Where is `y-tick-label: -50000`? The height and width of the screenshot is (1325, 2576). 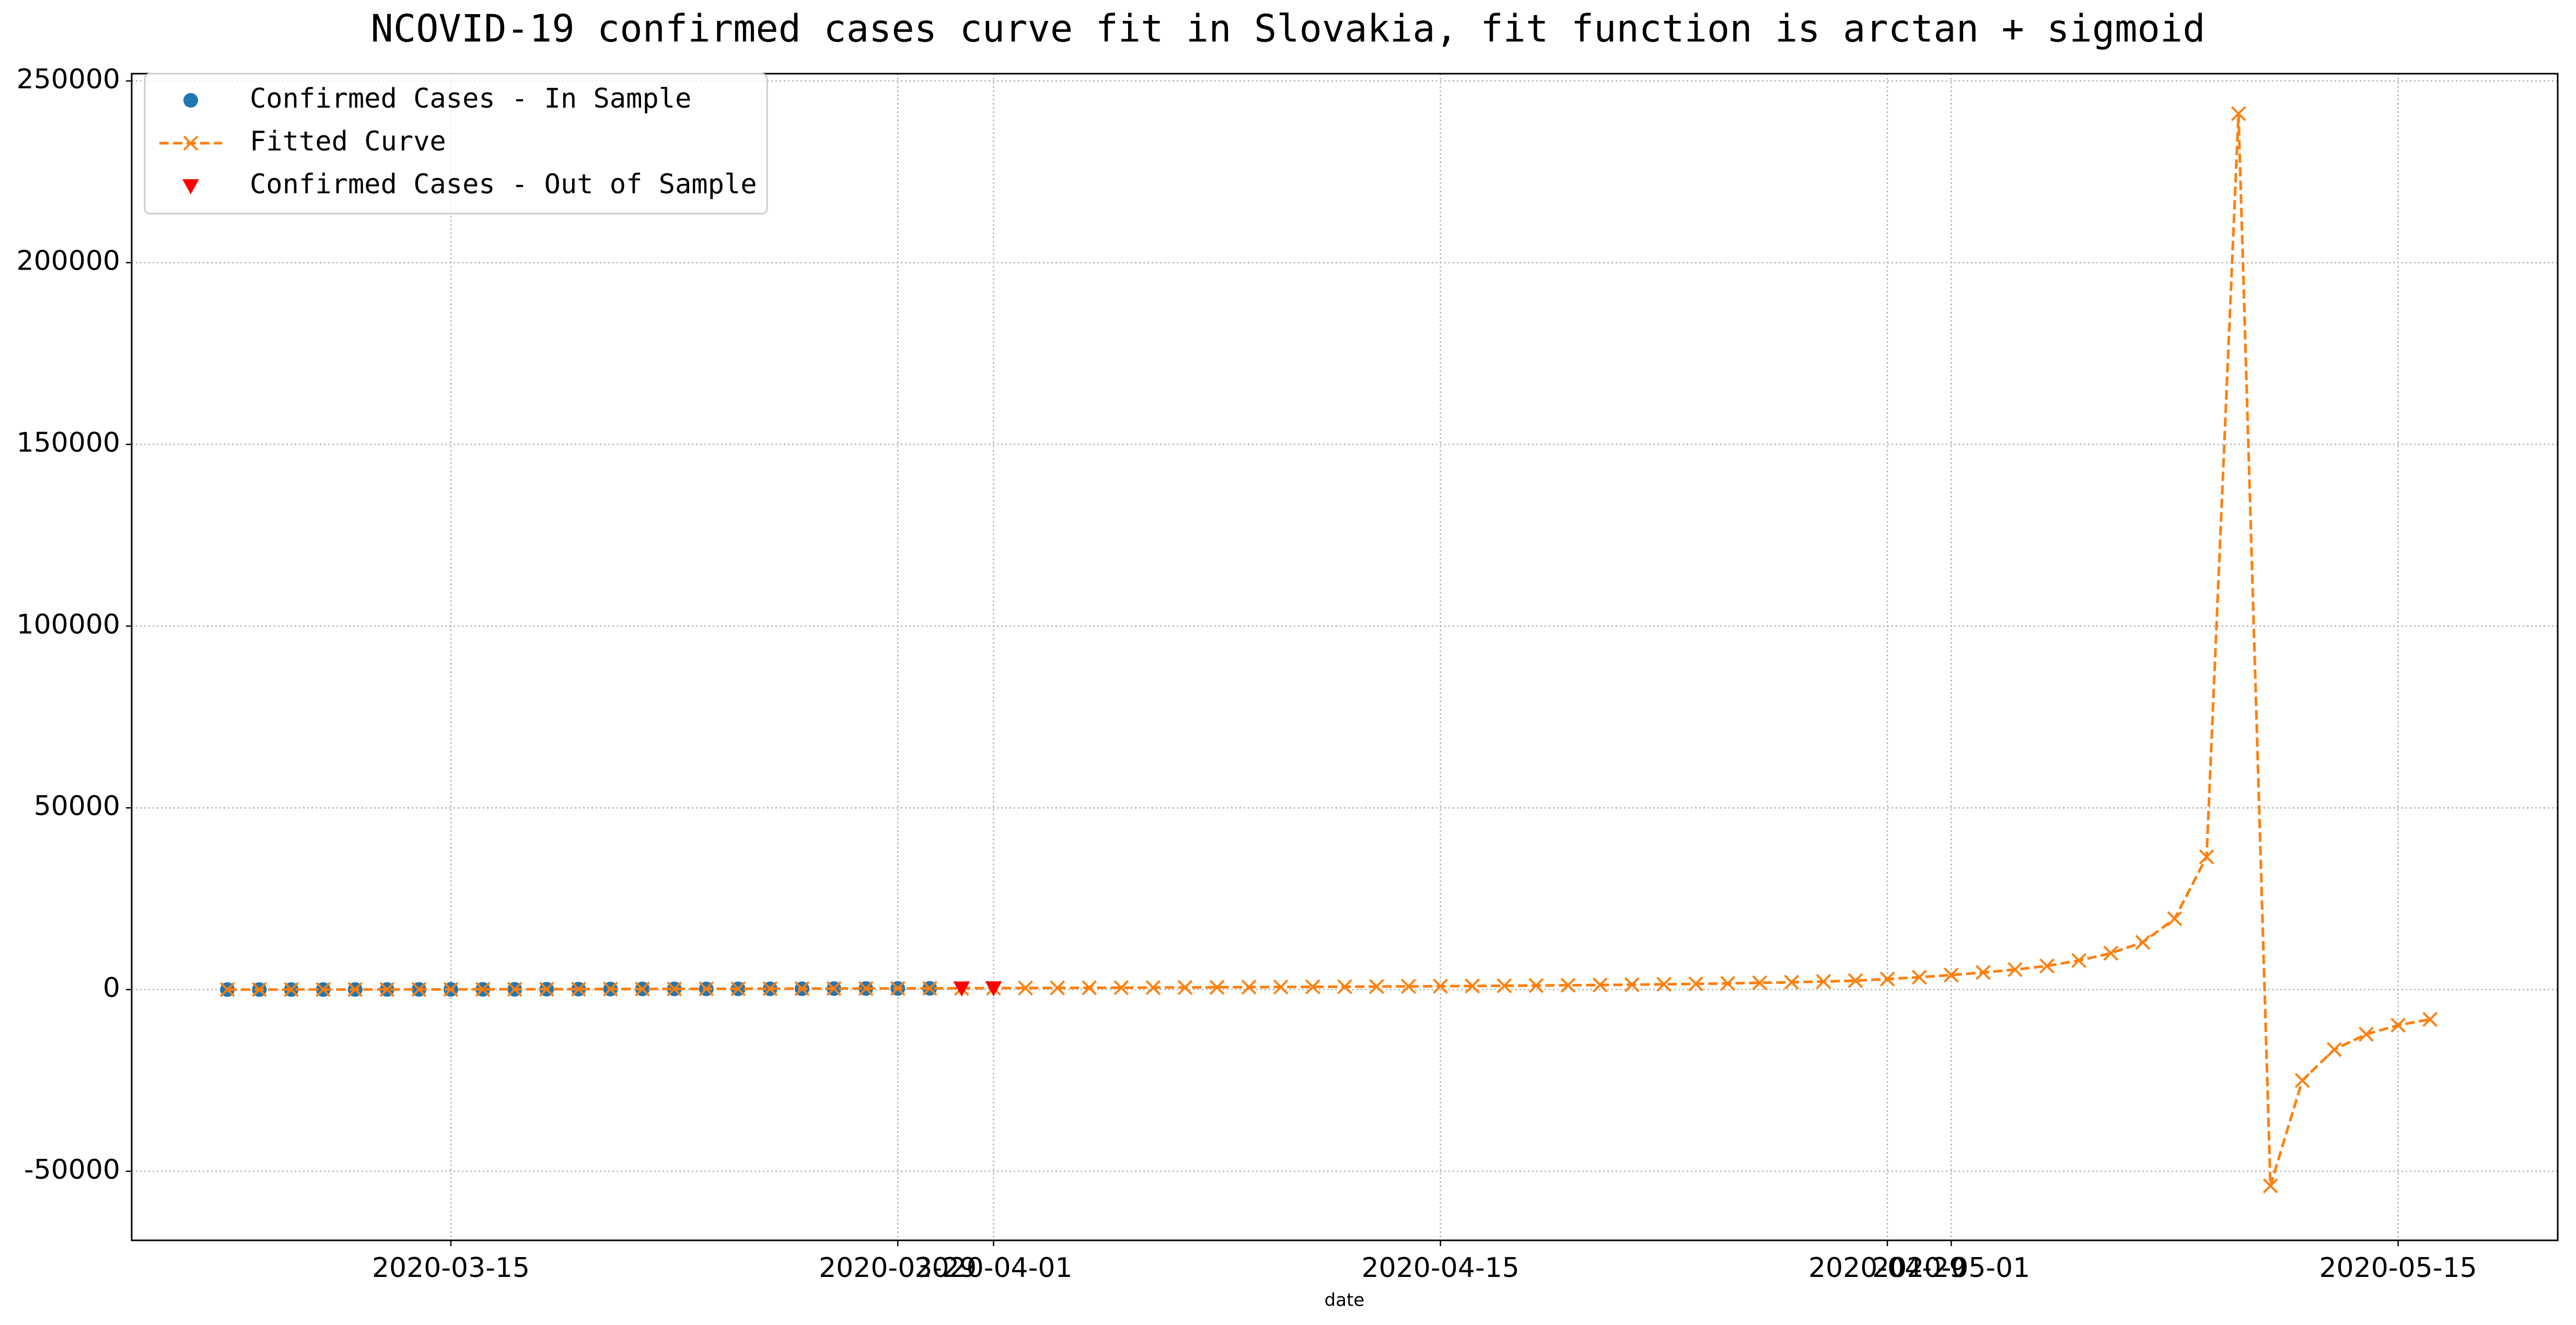
y-tick-label: -50000 is located at coordinates (72, 1169).